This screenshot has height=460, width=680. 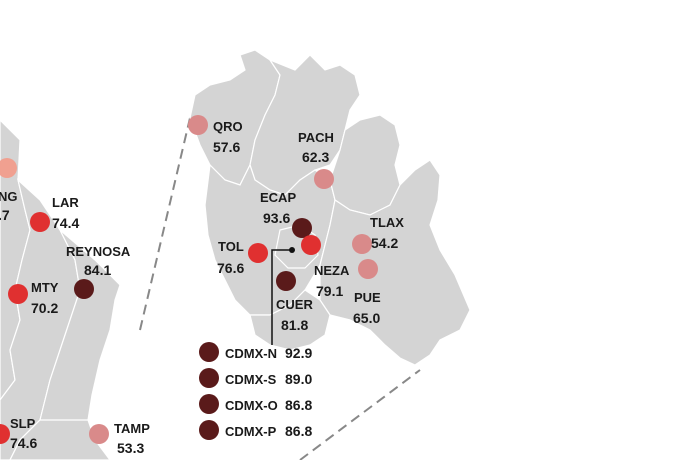 I want to click on label-slp-value: 74.6, so click(x=23, y=443).